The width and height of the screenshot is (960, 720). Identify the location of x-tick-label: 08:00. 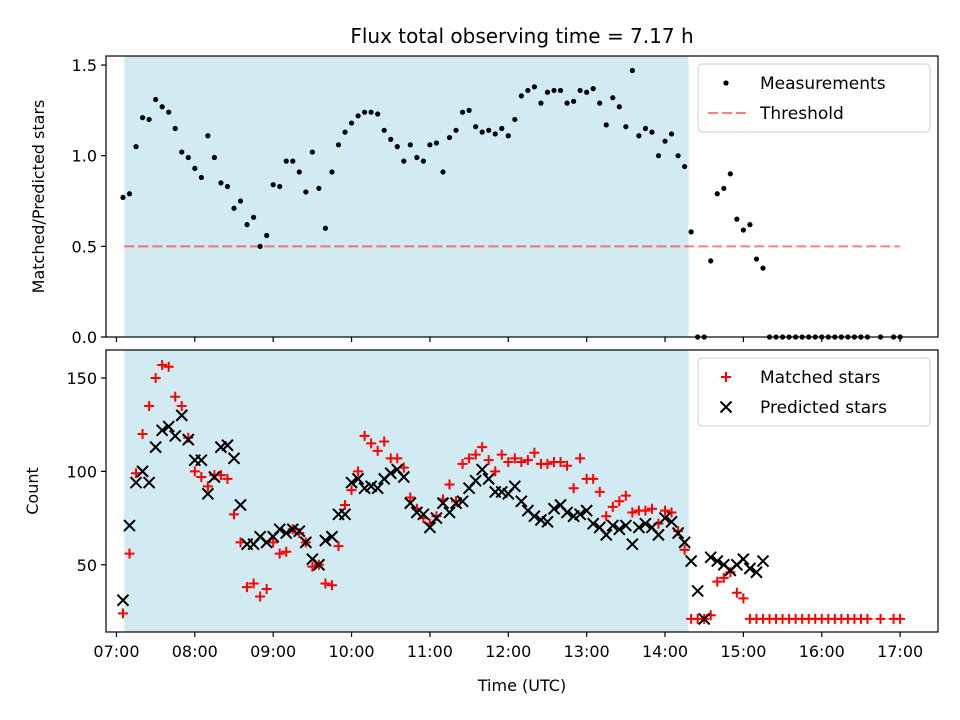
(195, 651).